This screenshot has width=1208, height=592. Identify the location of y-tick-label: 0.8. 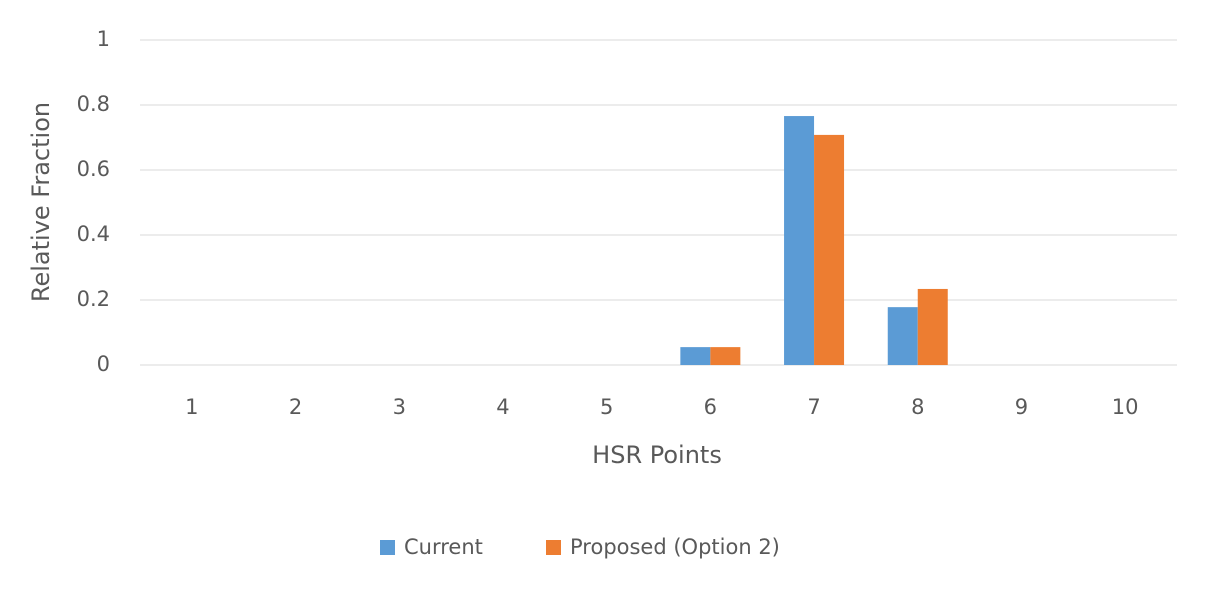
(93, 104).